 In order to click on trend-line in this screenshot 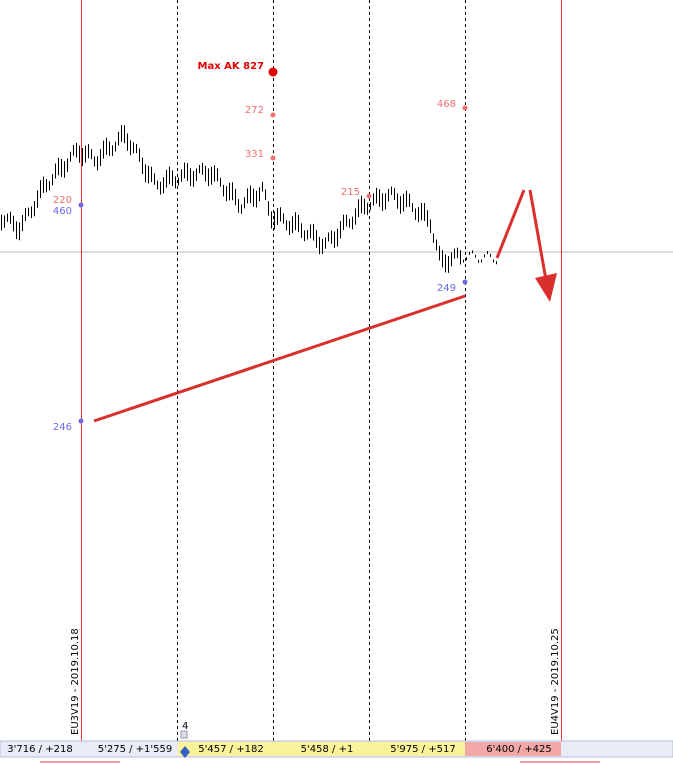, I will do `click(279, 358)`.